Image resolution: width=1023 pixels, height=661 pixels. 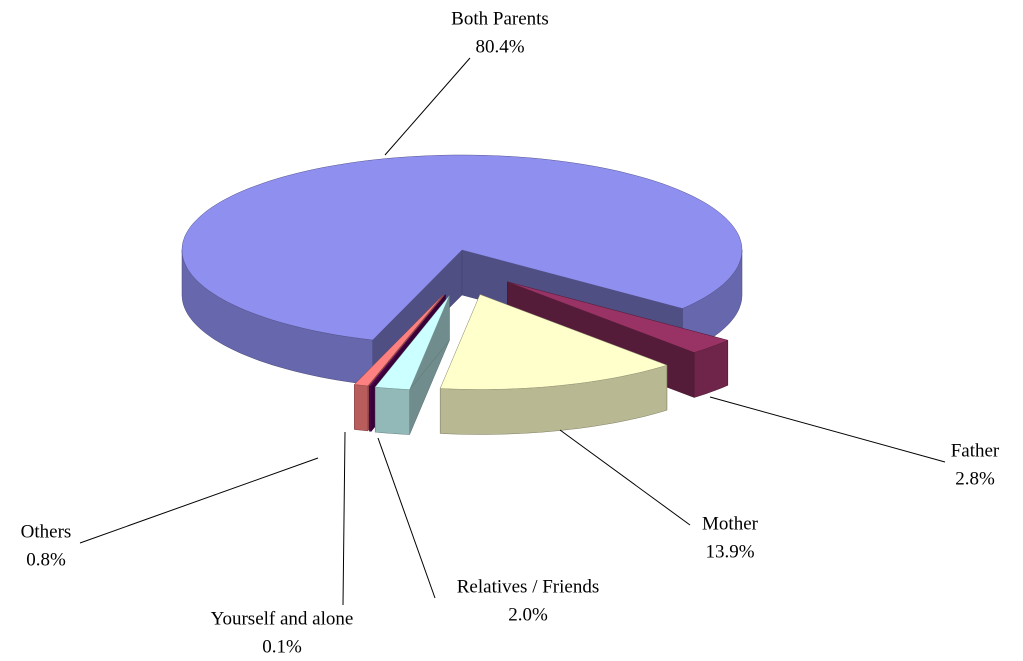 What do you see at coordinates (528, 614) in the screenshot?
I see `slice-value-label: 2.0%` at bounding box center [528, 614].